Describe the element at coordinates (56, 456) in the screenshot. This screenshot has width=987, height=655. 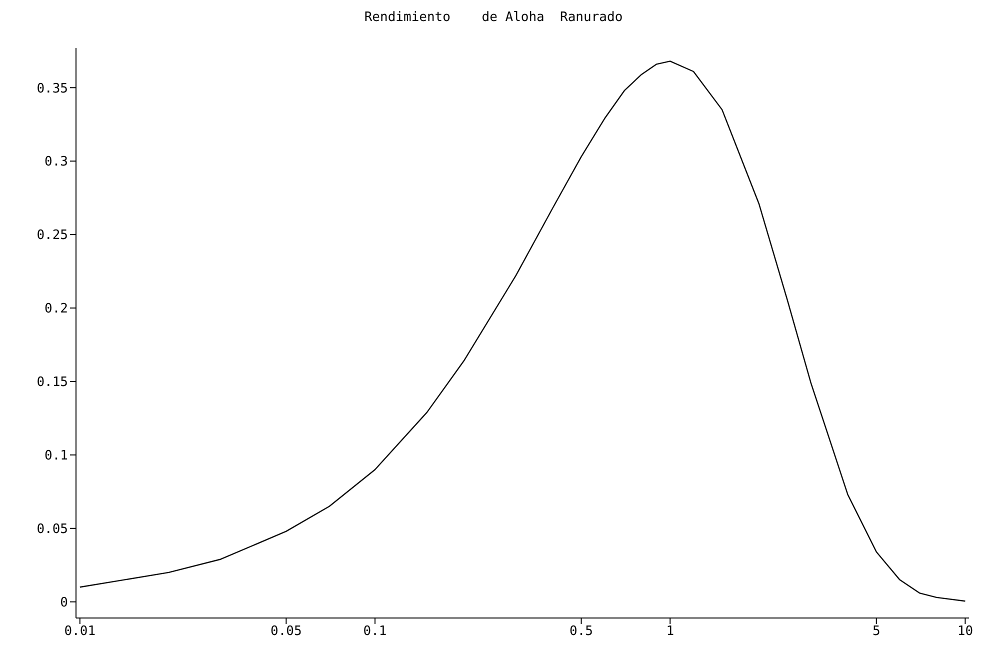
I see `y-tick-label: 0.1` at that location.